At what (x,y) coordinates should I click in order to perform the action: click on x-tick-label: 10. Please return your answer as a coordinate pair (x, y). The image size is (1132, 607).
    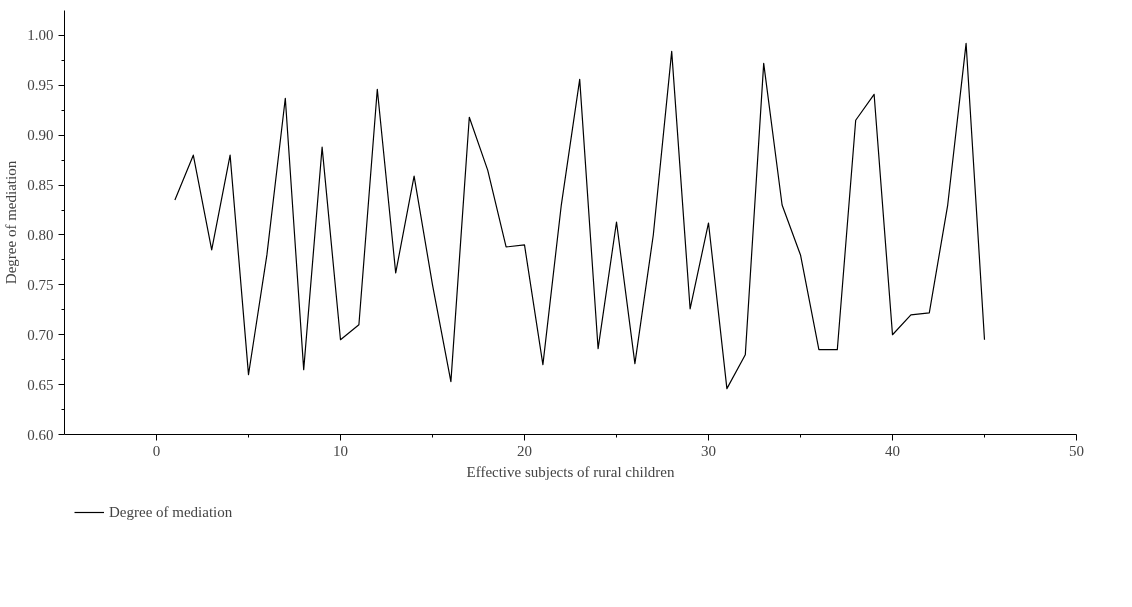
    Looking at the image, I should click on (340, 450).